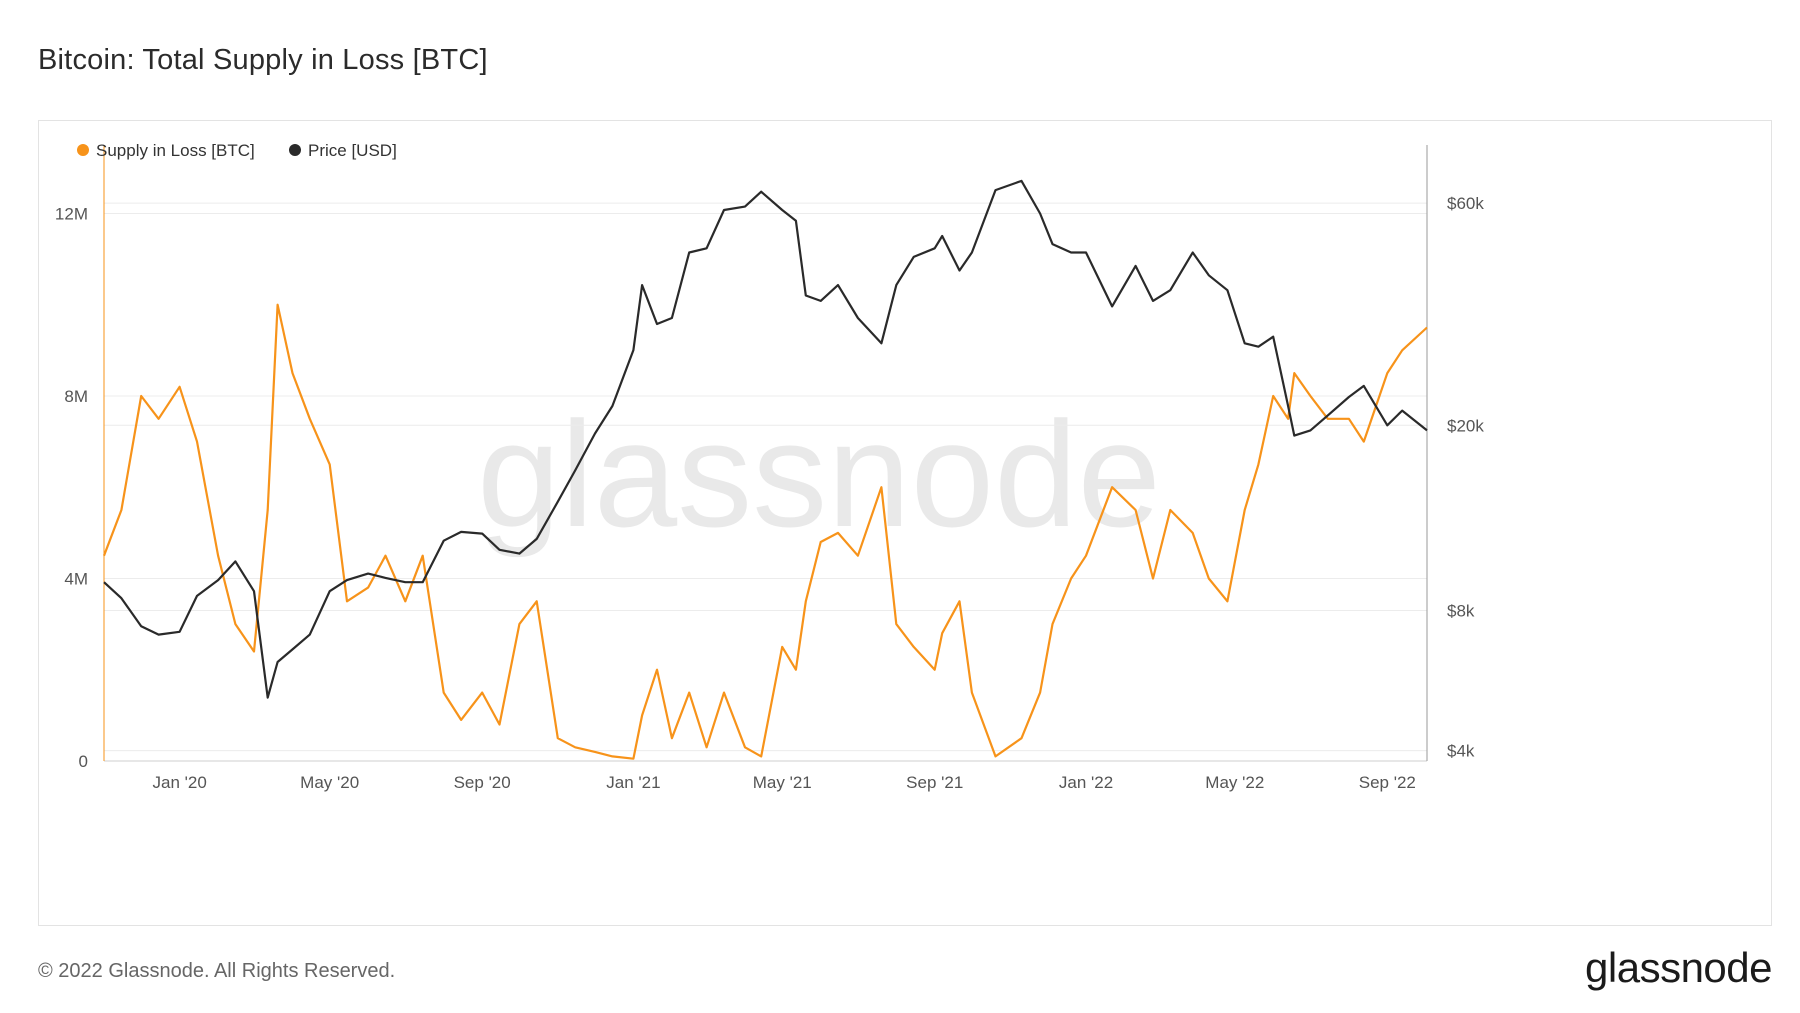 Image resolution: width=1800 pixels, height=1013 pixels. I want to click on y-right-tick-label: $4k, so click(1461, 751).